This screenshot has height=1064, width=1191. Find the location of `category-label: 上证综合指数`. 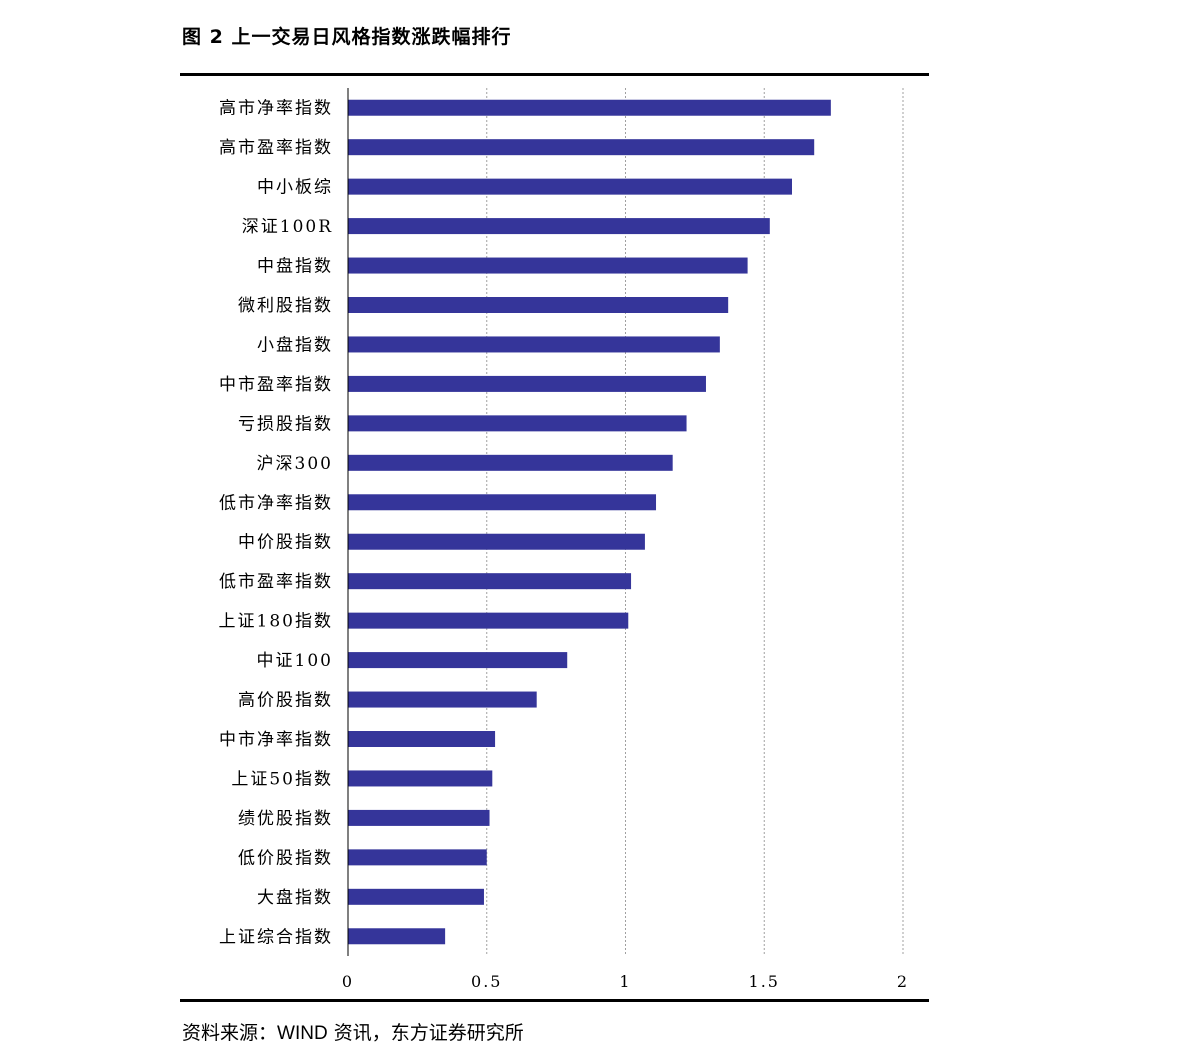

category-label: 上证综合指数 is located at coordinates (276, 937).